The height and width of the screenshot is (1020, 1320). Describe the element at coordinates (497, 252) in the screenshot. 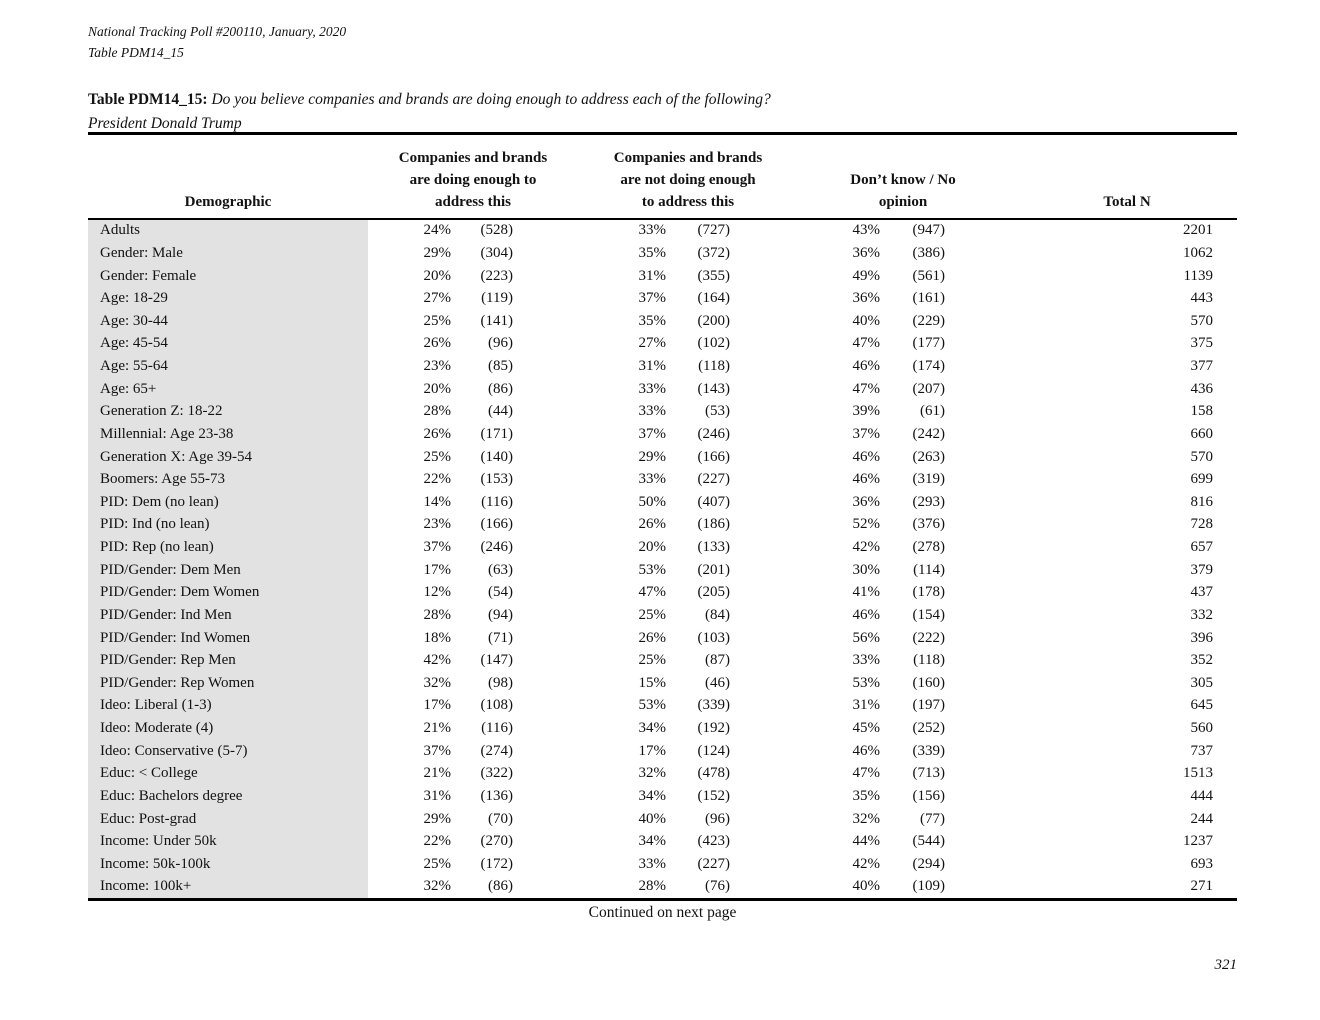

I see `row-doing-enough-n: (304)` at that location.